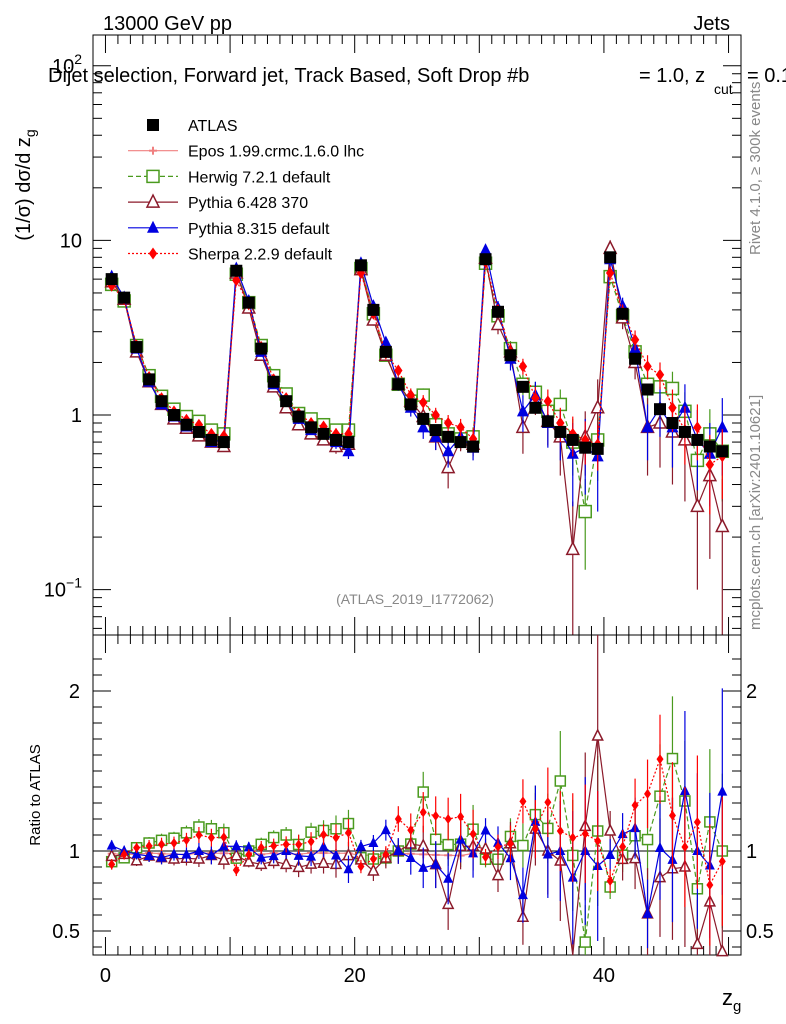 The image size is (786, 1024). What do you see at coordinates (66, 932) in the screenshot?
I see `ratio-y-tick-label: 0.5` at bounding box center [66, 932].